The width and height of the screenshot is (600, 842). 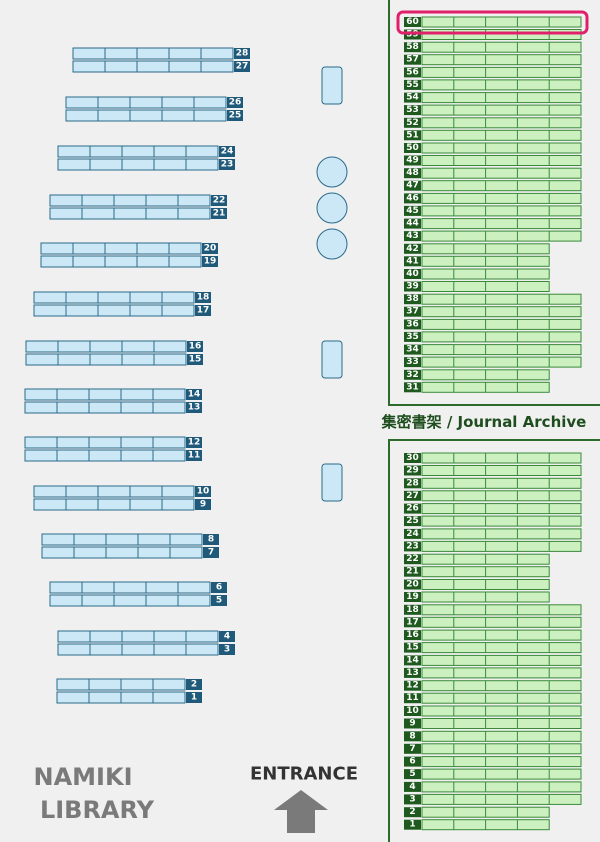 What do you see at coordinates (412, 635) in the screenshot?
I see `archive-number: 16` at bounding box center [412, 635].